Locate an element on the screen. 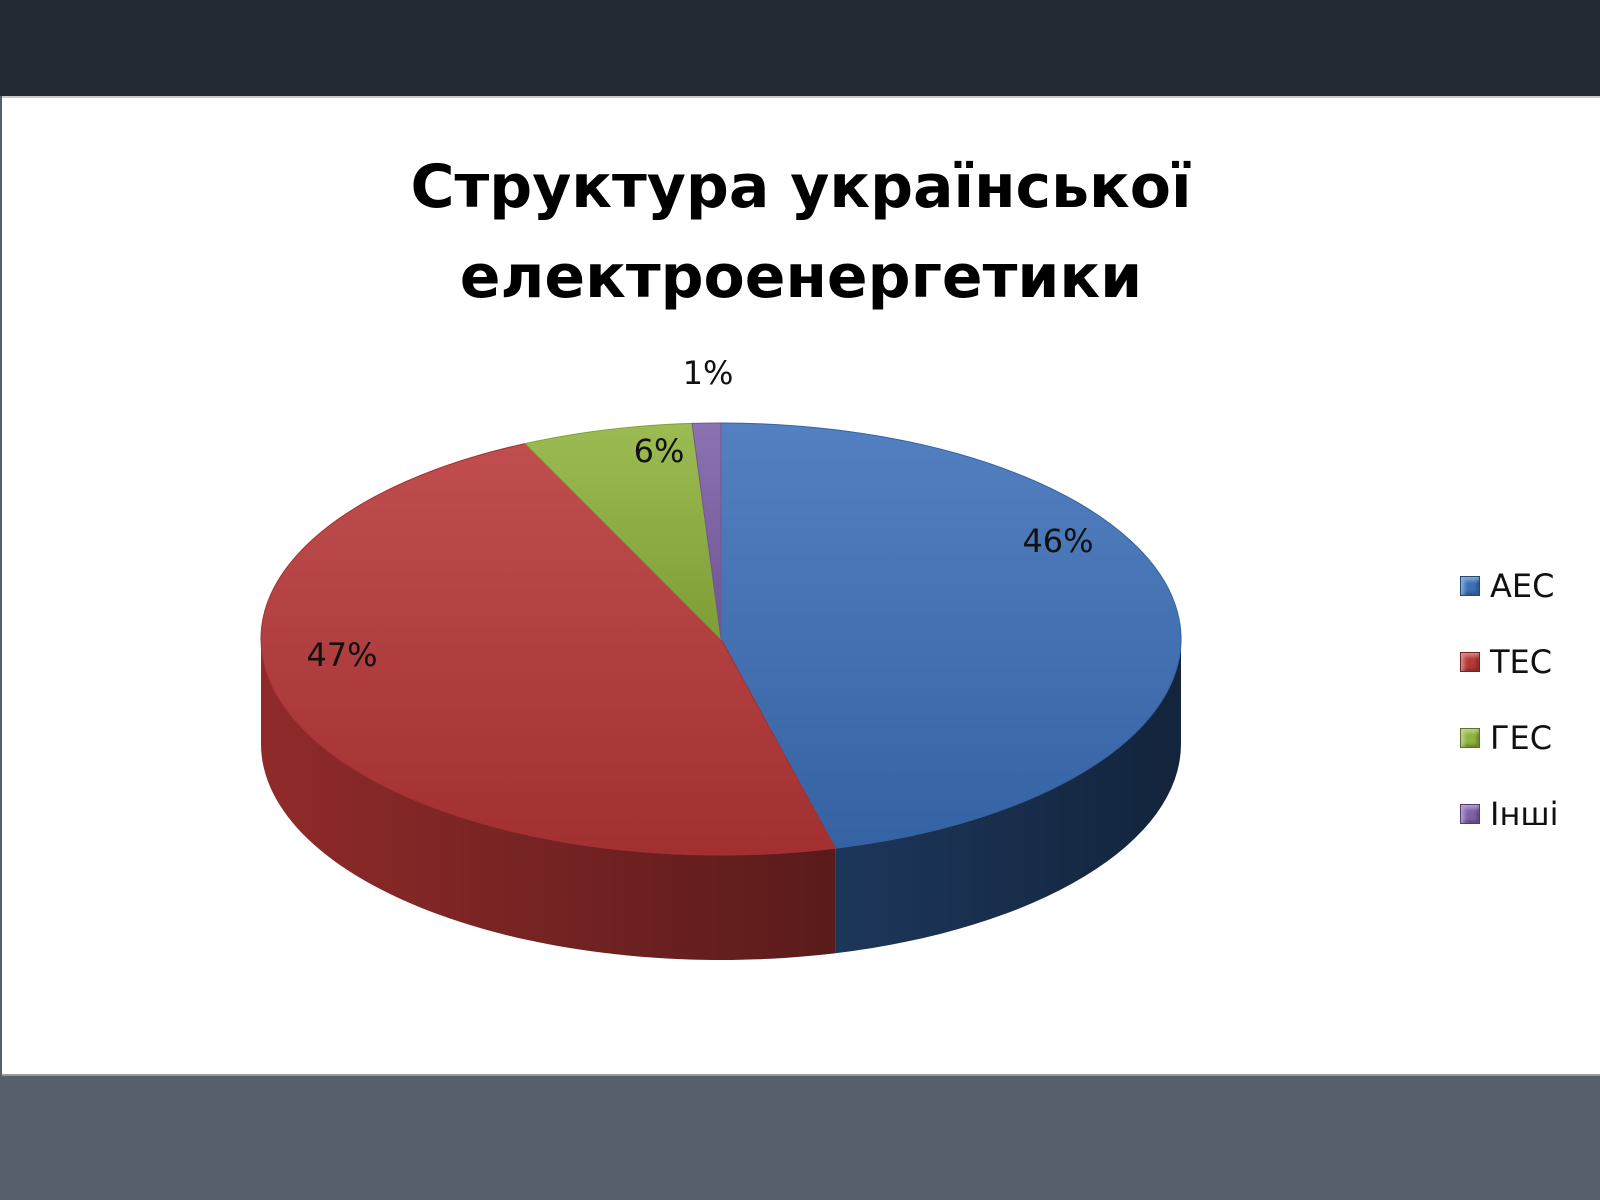 The image size is (1600, 1200). chart-title: Структура української електроенергетики is located at coordinates (801, 232).